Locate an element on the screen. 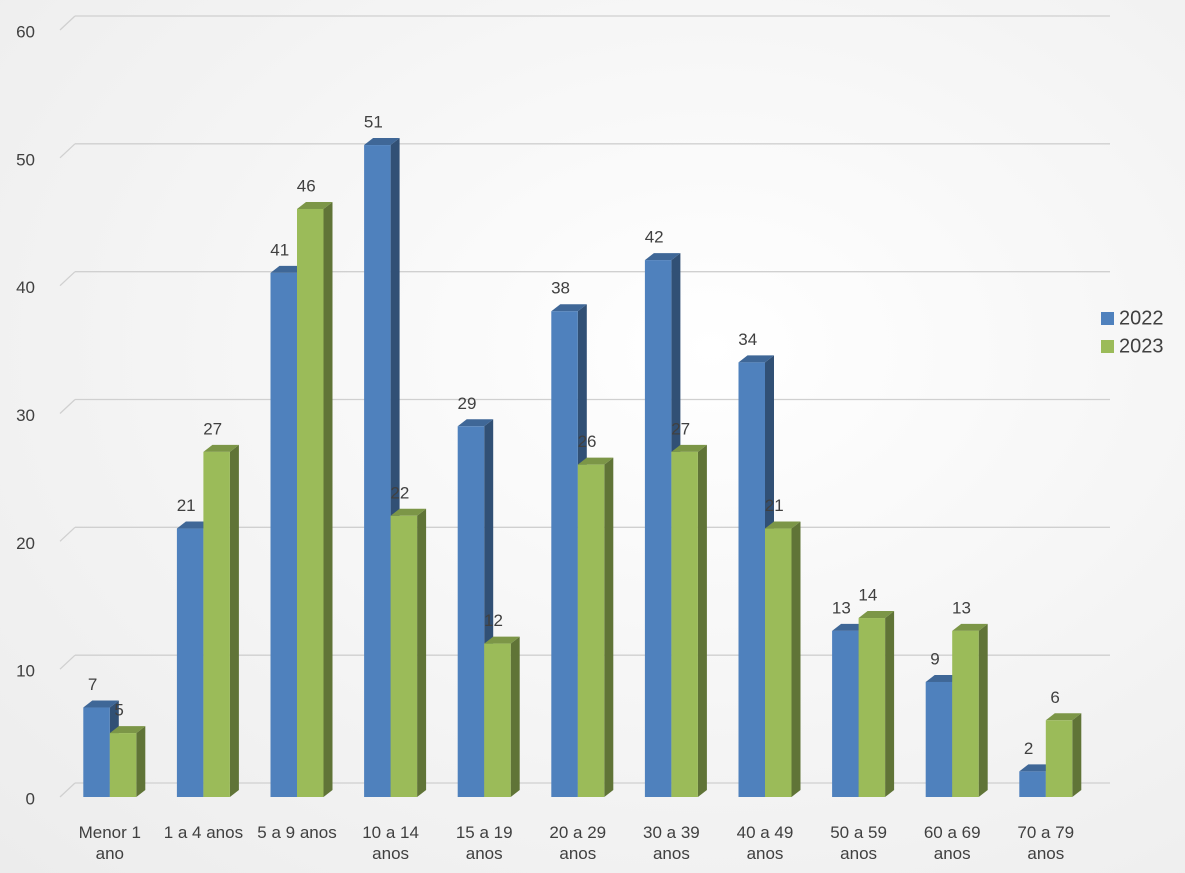 The width and height of the screenshot is (1185, 873). y-tick-label: 0 is located at coordinates (30, 798).